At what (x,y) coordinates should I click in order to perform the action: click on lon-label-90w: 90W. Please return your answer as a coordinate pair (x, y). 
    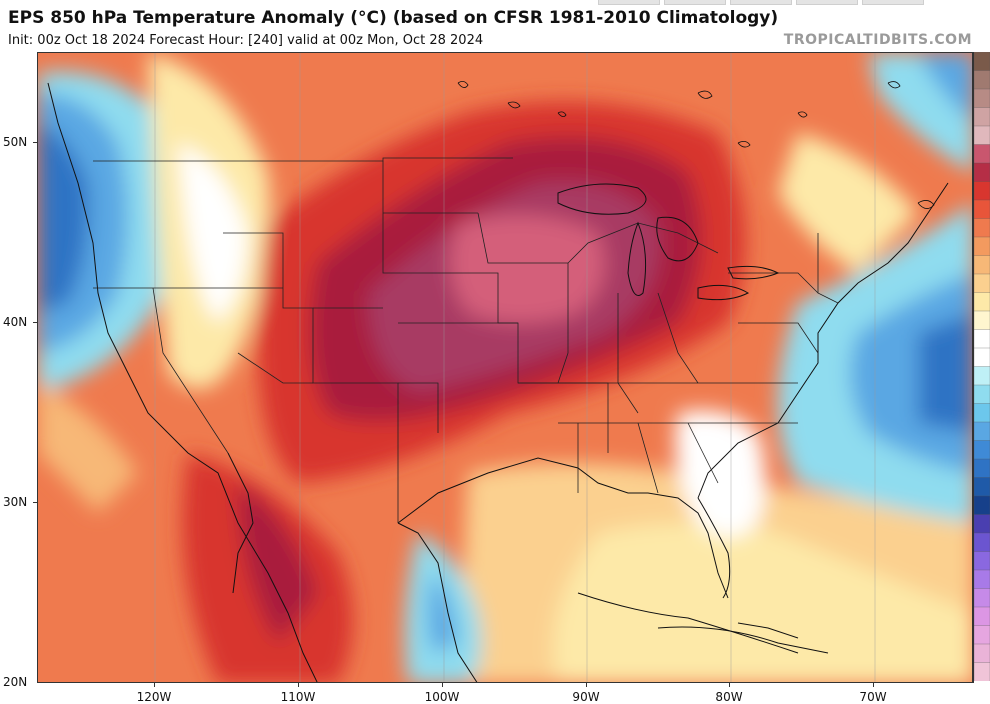
    Looking at the image, I should click on (586, 697).